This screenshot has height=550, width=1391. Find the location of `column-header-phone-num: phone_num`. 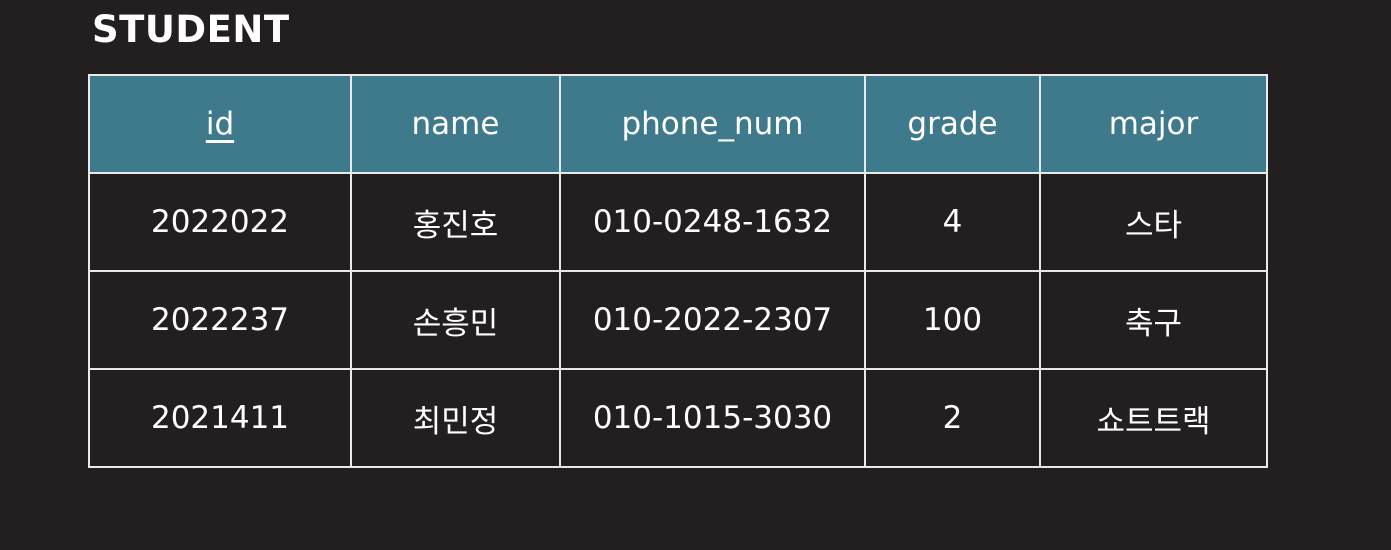

column-header-phone-num: phone_num is located at coordinates (712, 124).